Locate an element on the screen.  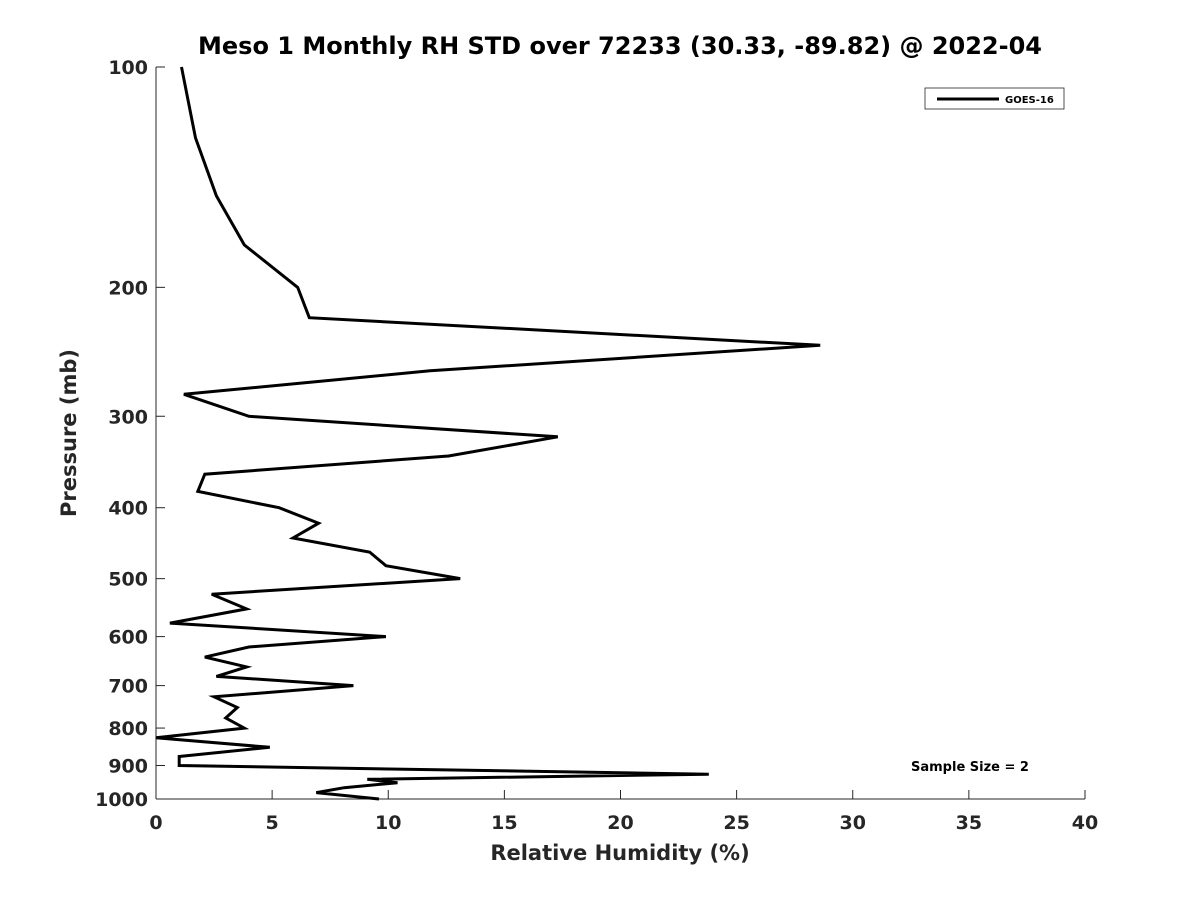
x-axis-ticks: 0 5 10 15 20 25 30 35 40 is located at coordinates (623, 812).